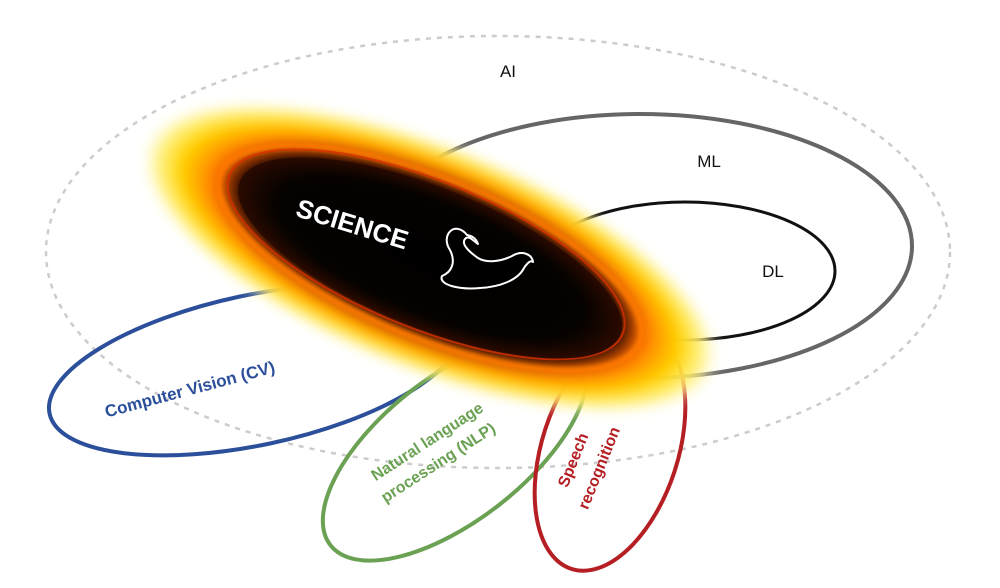 The width and height of the screenshot is (1000, 588). Describe the element at coordinates (709, 161) in the screenshot. I see `ml-label: ML` at that location.